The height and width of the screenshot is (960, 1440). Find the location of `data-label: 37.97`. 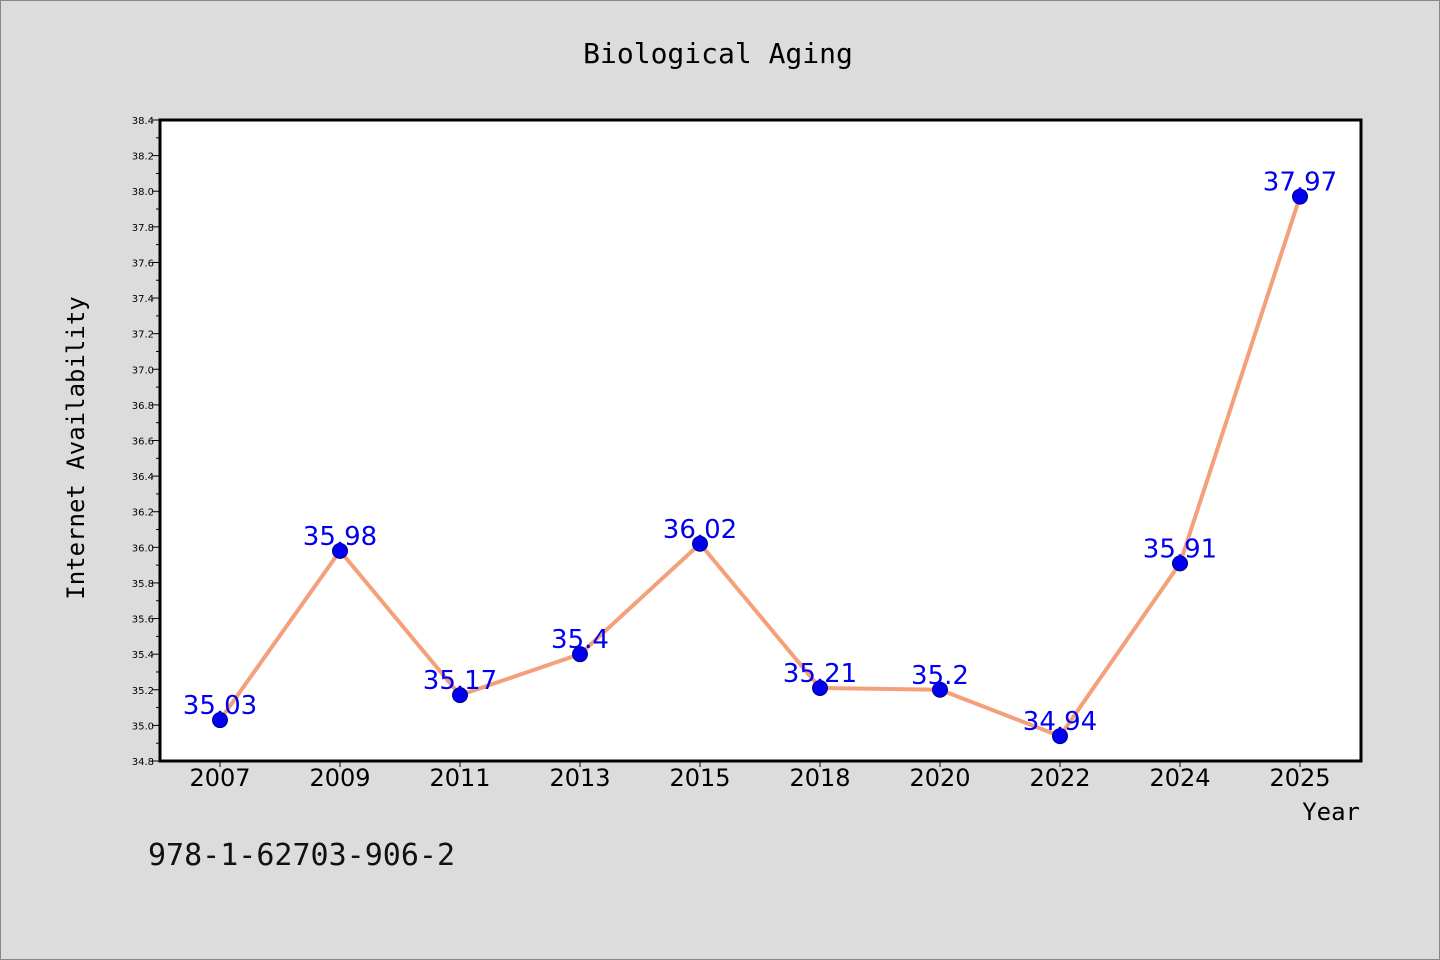

data-label: 37.97 is located at coordinates (1300, 183).